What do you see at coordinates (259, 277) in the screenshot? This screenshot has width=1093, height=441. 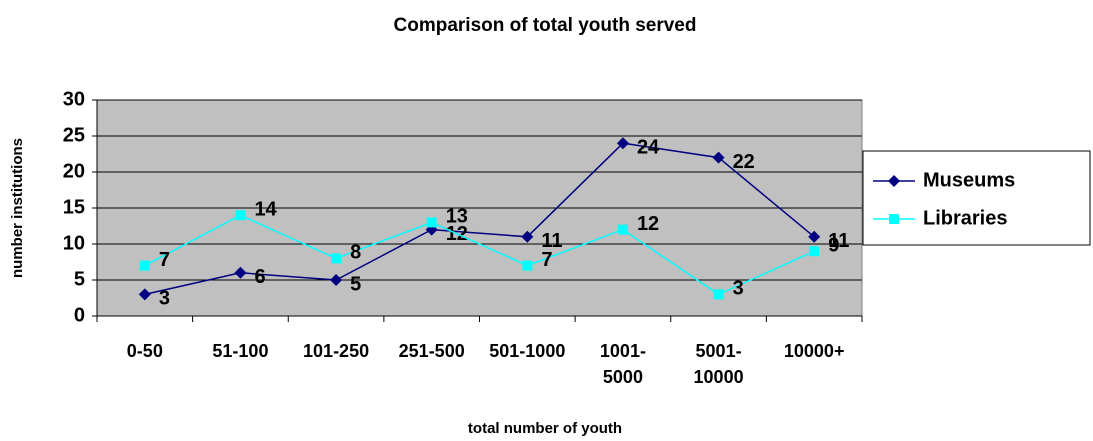 I see `data-label: 6` at bounding box center [259, 277].